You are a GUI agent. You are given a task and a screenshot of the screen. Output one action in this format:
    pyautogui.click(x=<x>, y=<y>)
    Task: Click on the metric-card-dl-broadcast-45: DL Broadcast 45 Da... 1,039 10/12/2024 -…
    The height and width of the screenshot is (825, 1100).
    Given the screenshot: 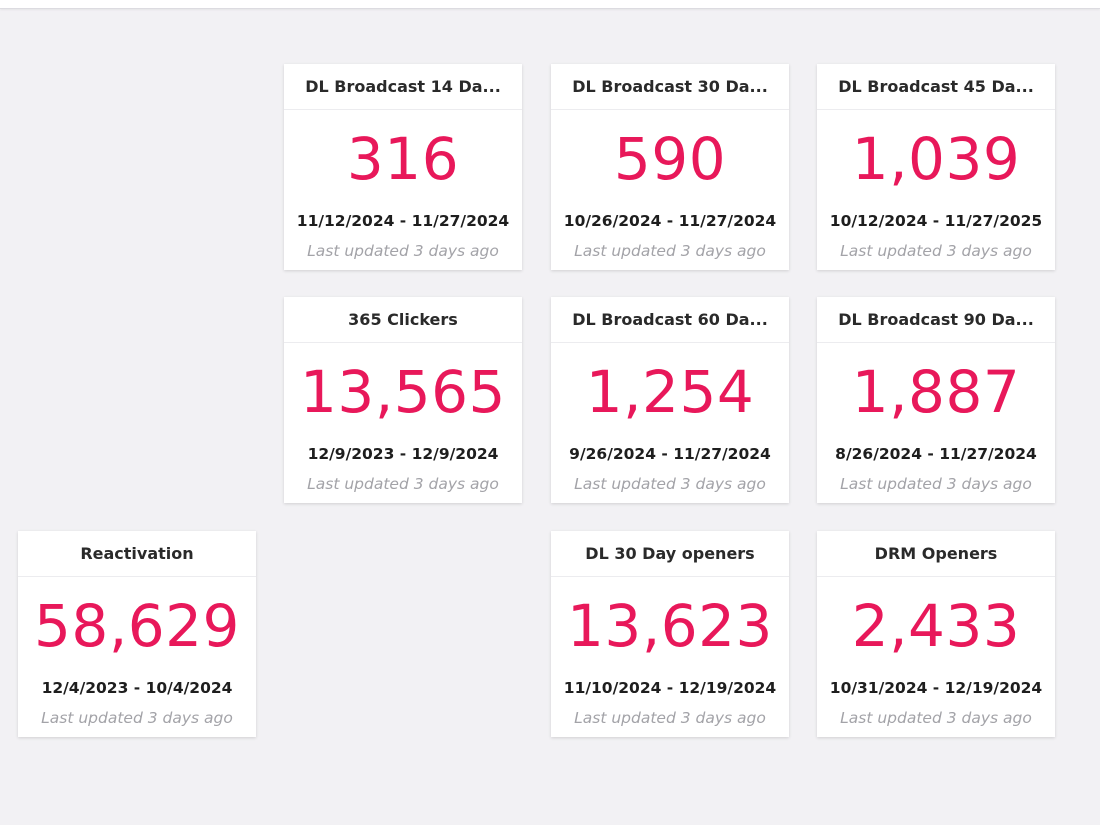 What is the action you would take?
    pyautogui.click(x=936, y=167)
    